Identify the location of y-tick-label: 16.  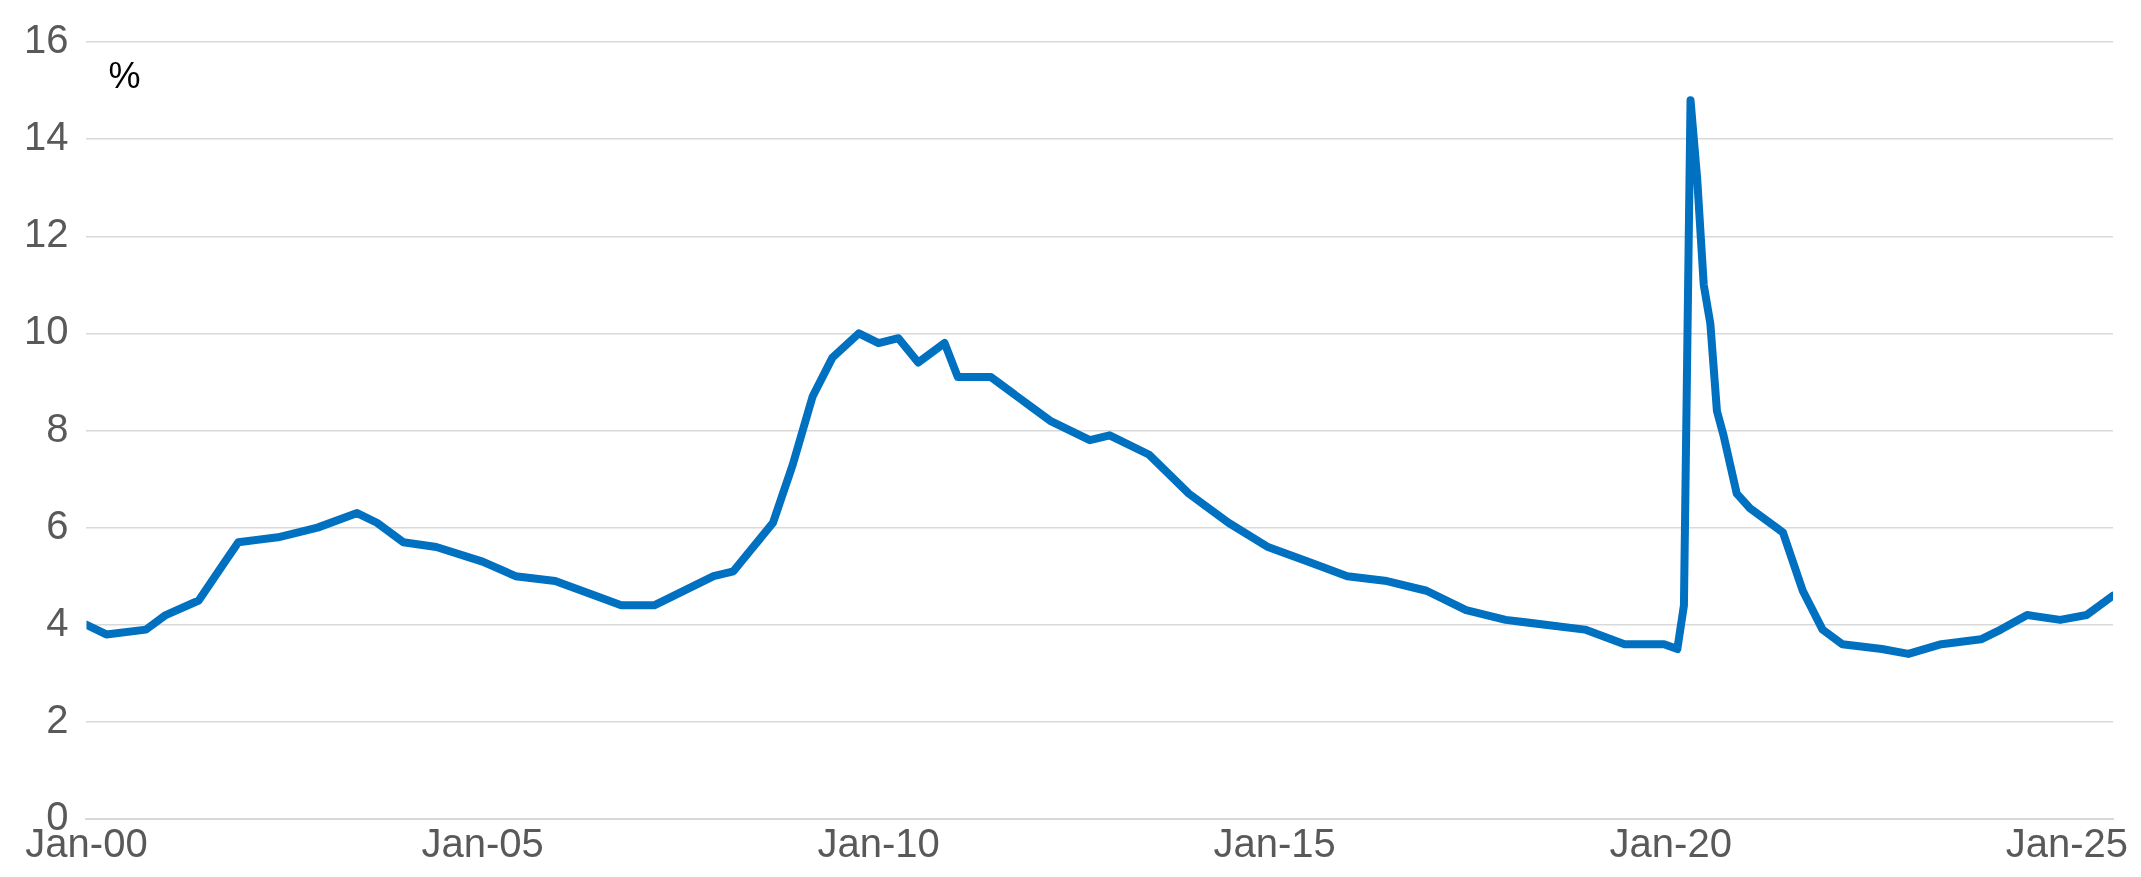
(46, 39).